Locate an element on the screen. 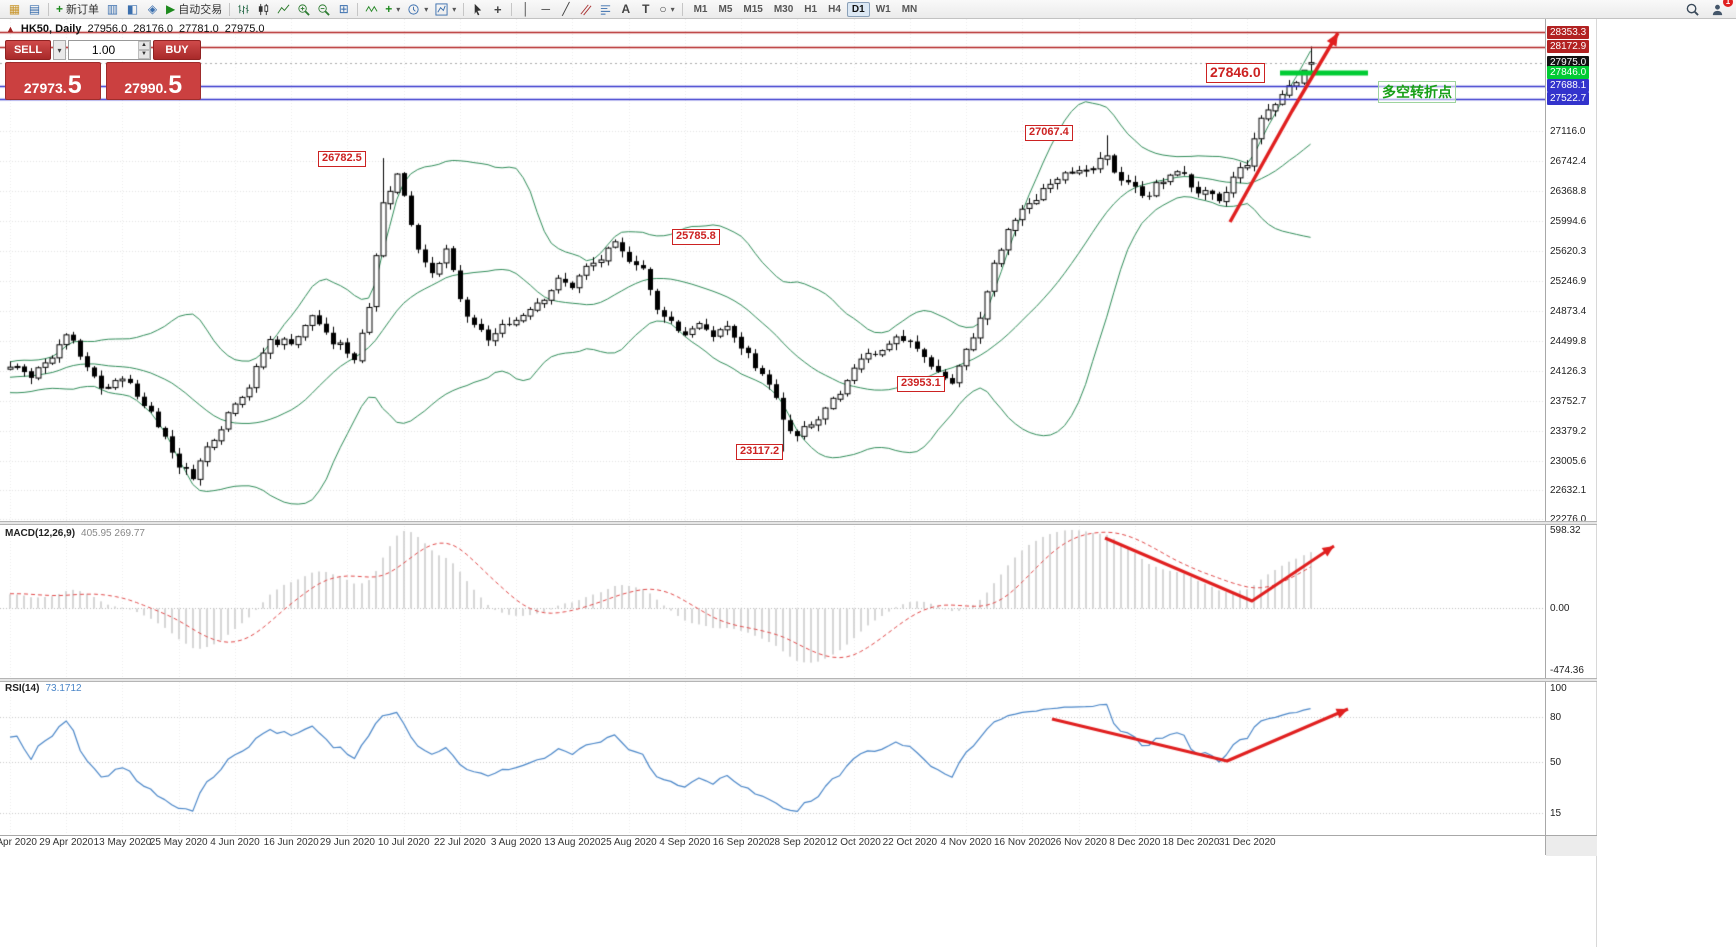 This screenshot has width=1736, height=947. clock-icon is located at coordinates (413, 9).